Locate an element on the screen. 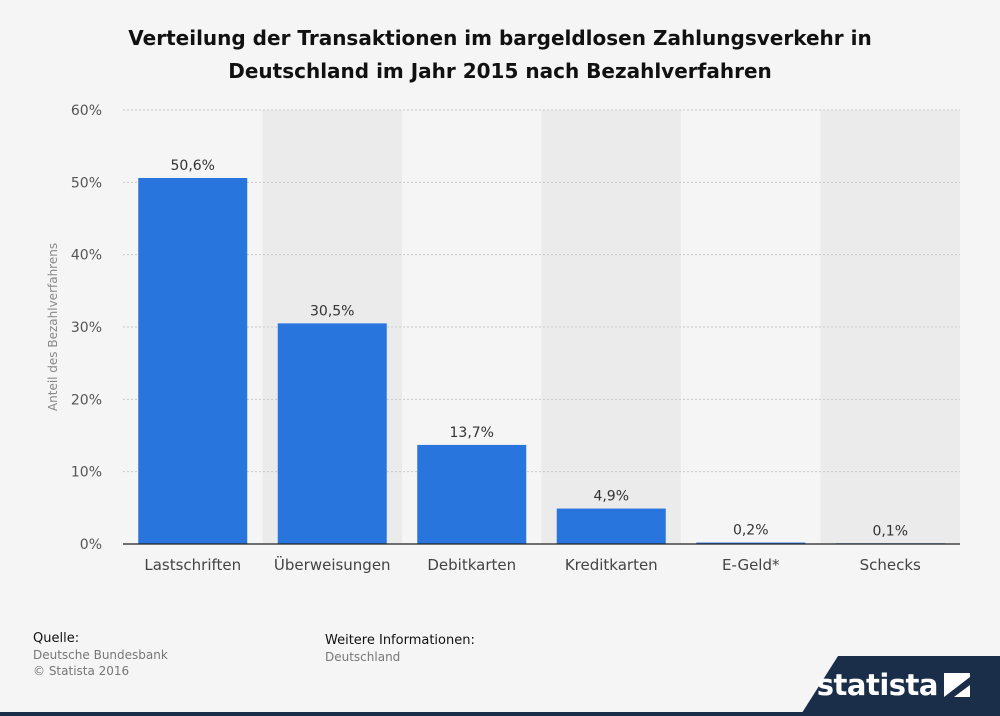 This screenshot has width=1000, height=716. y-tick-label: 20% is located at coordinates (86, 400).